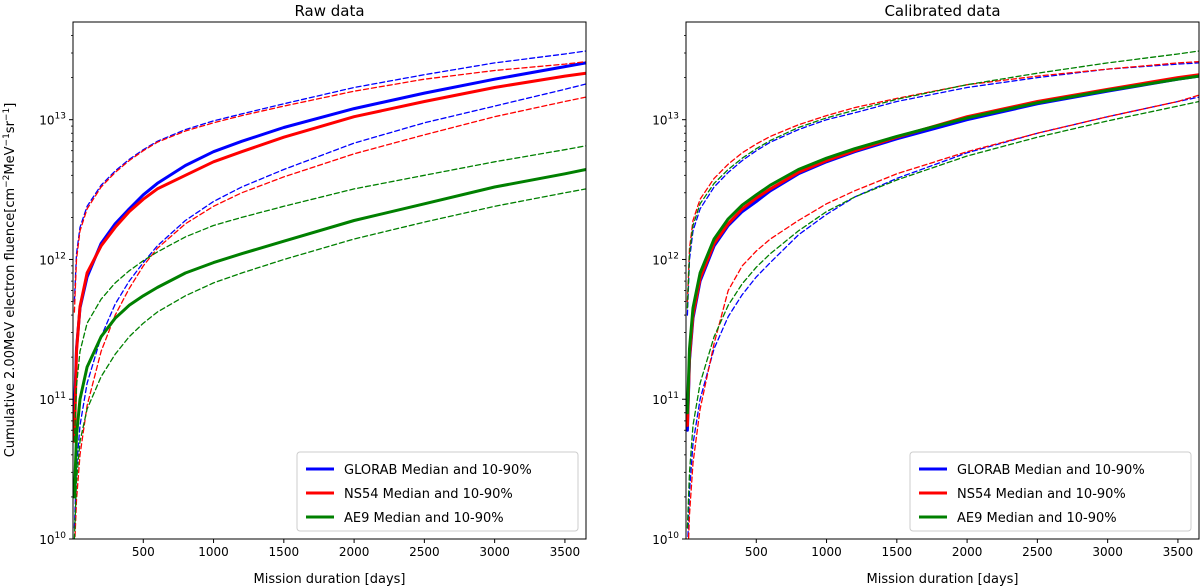 Image resolution: width=1200 pixels, height=587 pixels. I want to click on y-axis-label-part: MeV, so click(10, 160).